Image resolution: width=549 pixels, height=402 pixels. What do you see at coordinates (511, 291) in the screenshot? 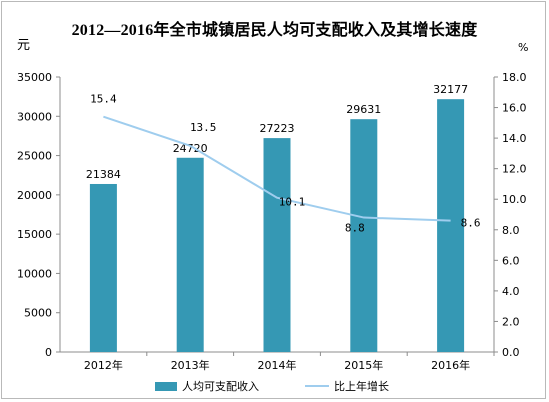
I see `right-axis-tick-label: 4.0` at bounding box center [511, 291].